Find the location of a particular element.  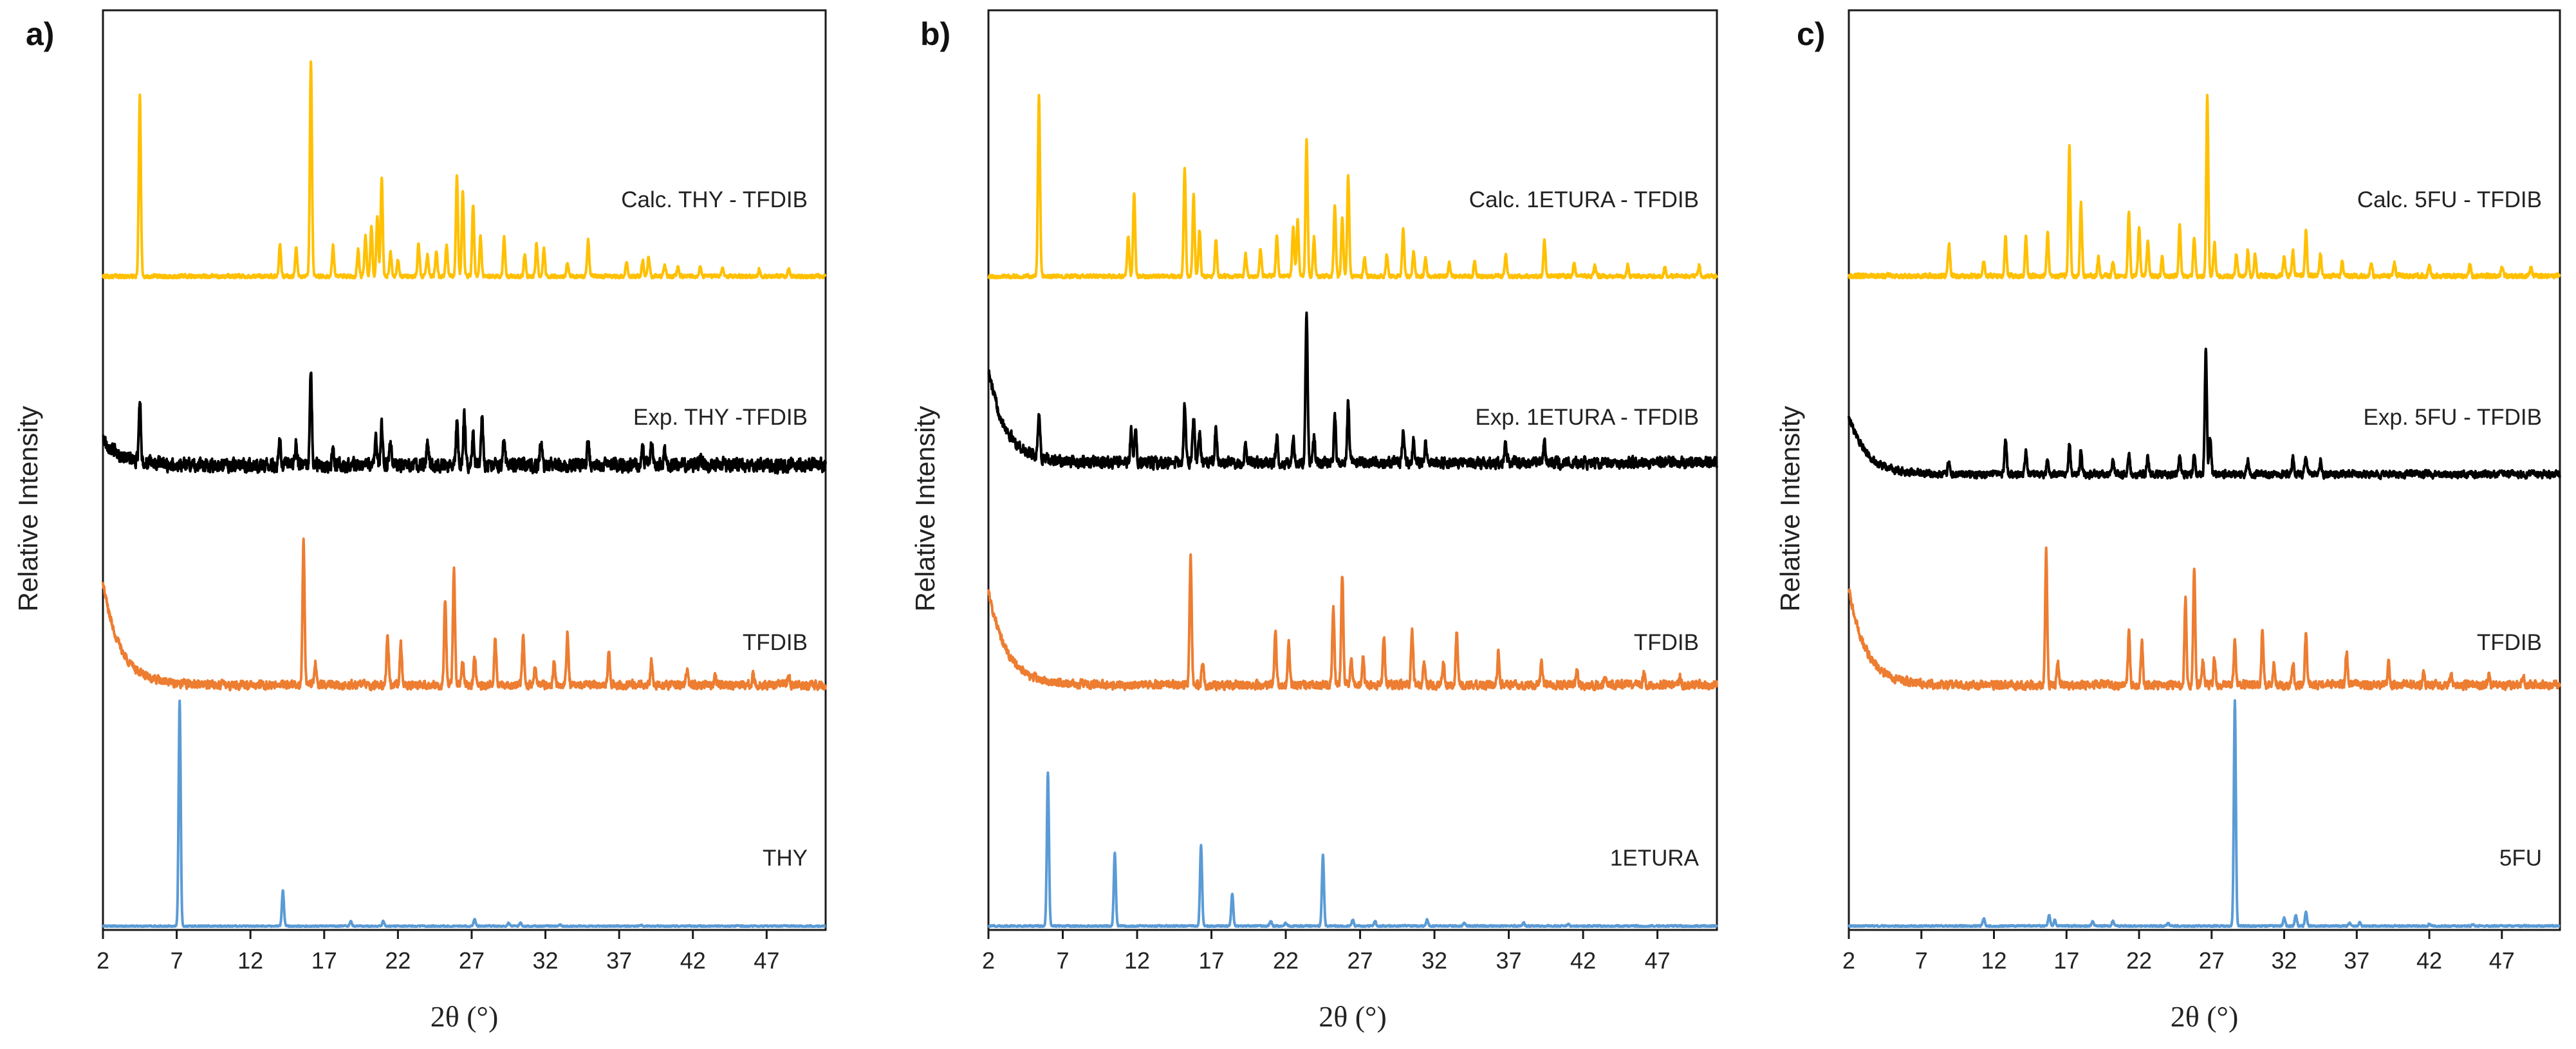

panel-letter: b) is located at coordinates (935, 34).